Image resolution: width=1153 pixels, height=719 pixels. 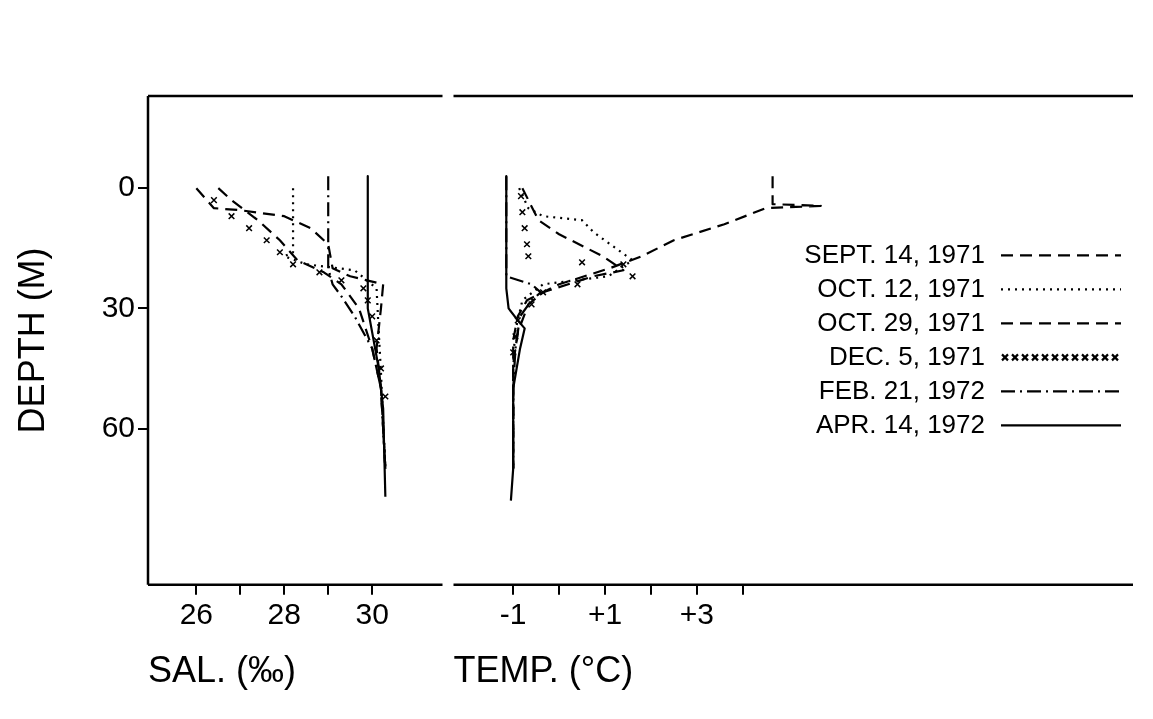 What do you see at coordinates (222, 670) in the screenshot?
I see `x-axis-title: SAL. (‰)` at bounding box center [222, 670].